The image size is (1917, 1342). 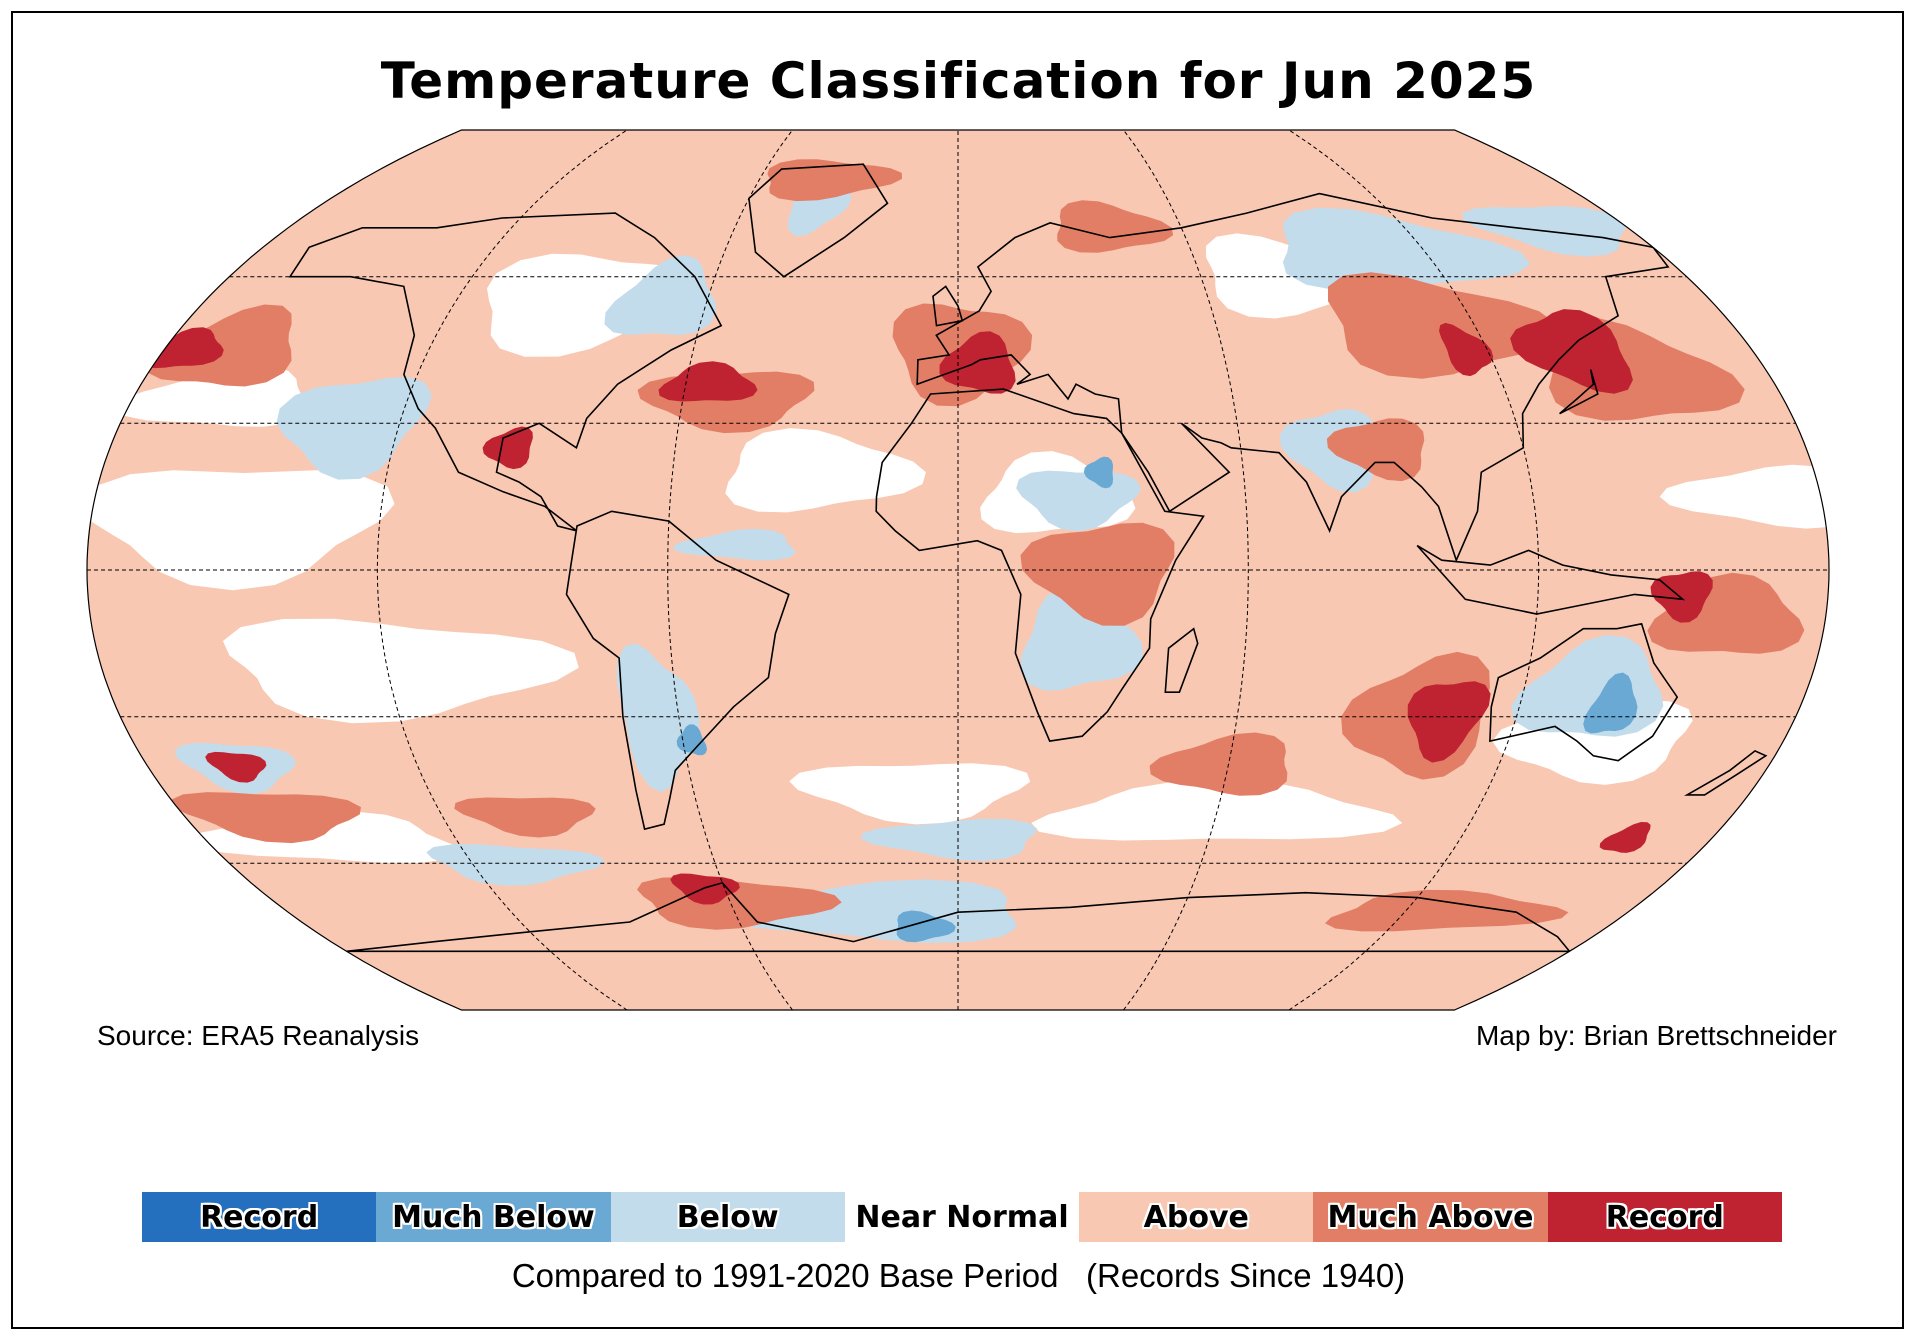 I want to click on continent-australia, so click(x=1584, y=692).